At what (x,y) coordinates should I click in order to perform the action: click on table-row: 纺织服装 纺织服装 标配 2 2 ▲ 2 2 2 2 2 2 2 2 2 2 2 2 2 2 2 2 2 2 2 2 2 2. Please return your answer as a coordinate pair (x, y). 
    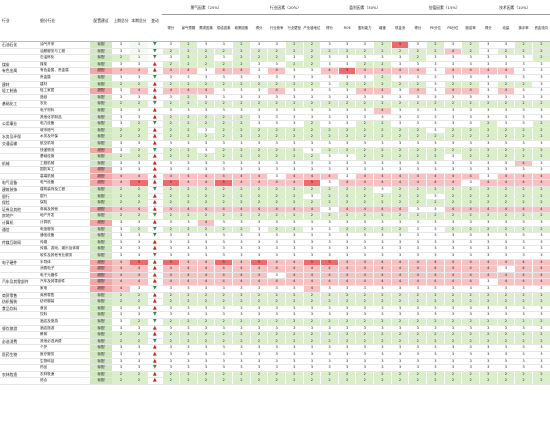
    Looking at the image, I should click on (275, 302).